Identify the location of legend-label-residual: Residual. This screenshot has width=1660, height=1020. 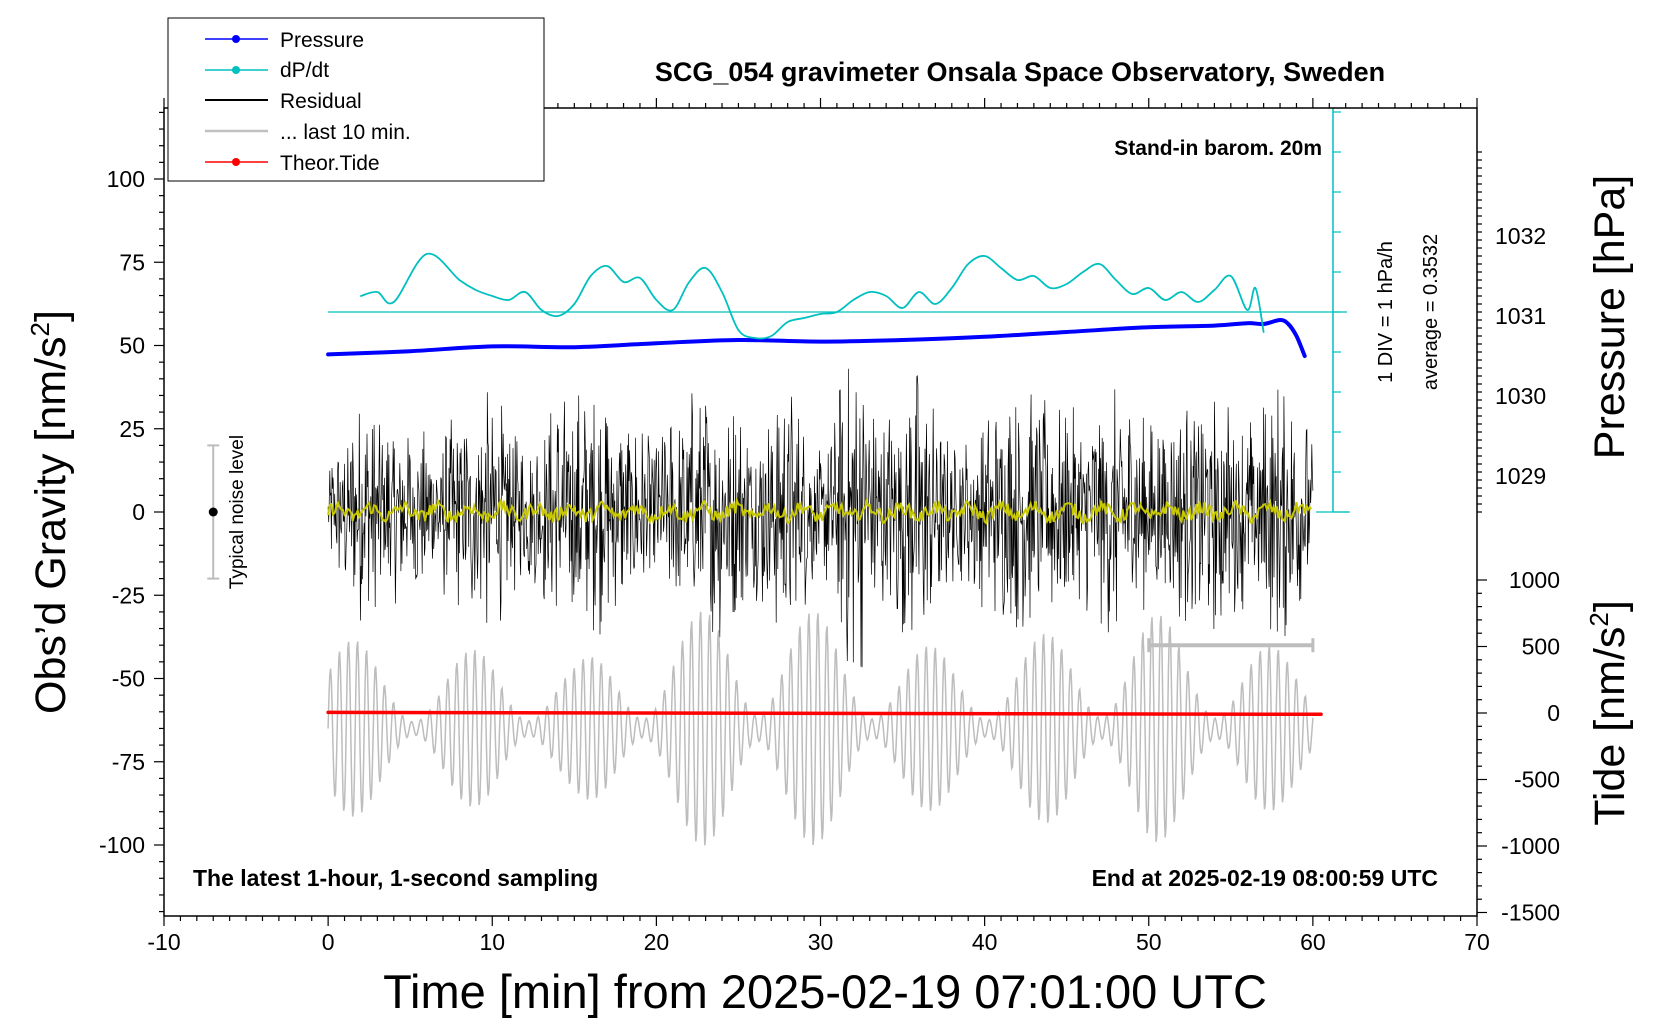
(321, 101).